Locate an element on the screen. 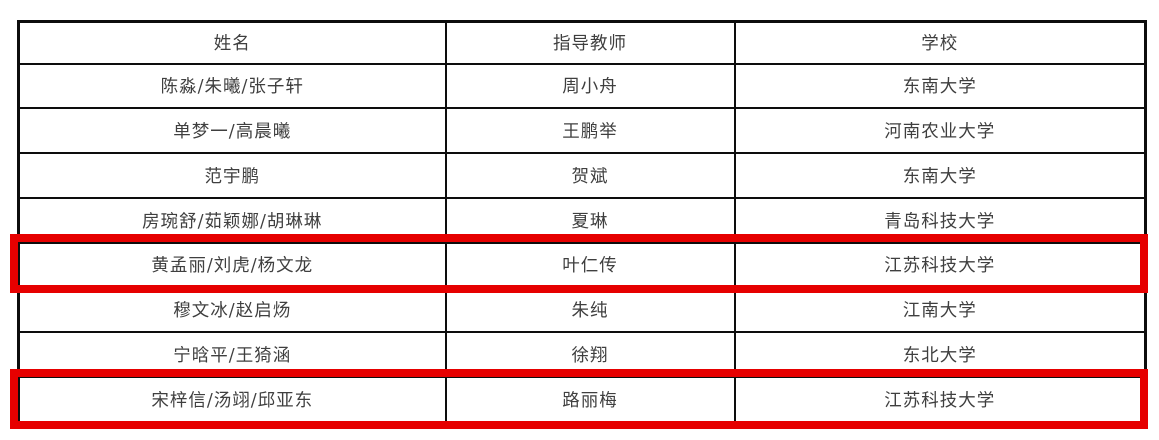  cell-name: 穆文冰/赵启炀 is located at coordinates (232, 310).